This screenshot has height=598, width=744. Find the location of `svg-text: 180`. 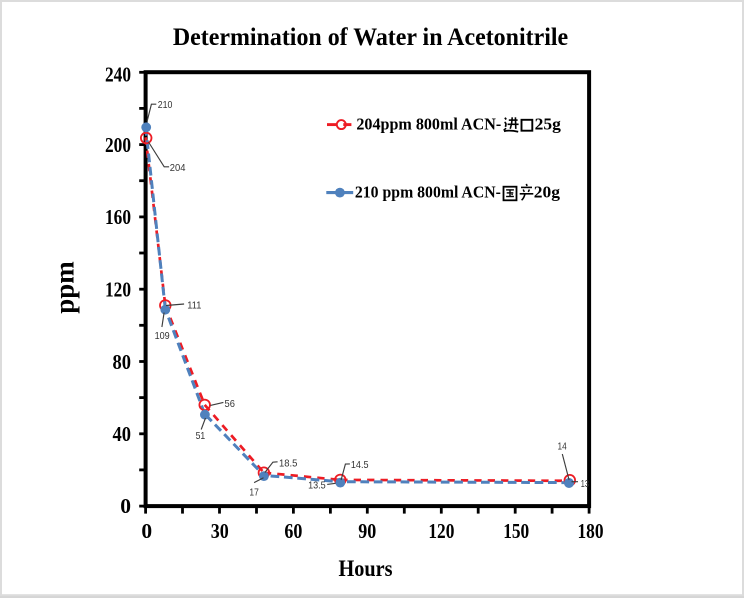

svg-text: 180 is located at coordinates (591, 531).